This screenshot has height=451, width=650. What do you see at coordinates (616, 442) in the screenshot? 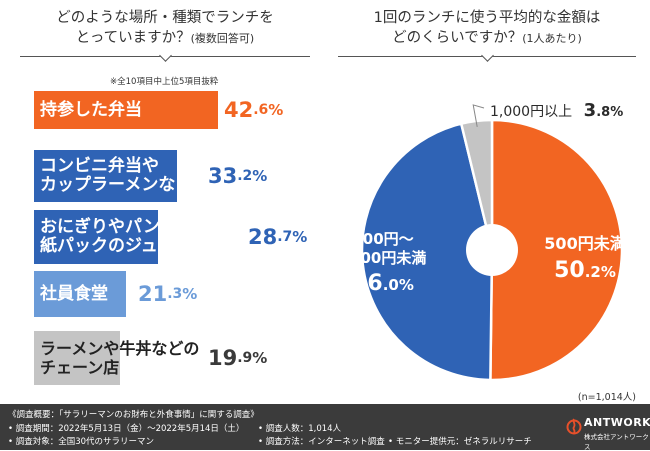
I see `logo-subtext: 株式会社アントワークス` at bounding box center [616, 442].